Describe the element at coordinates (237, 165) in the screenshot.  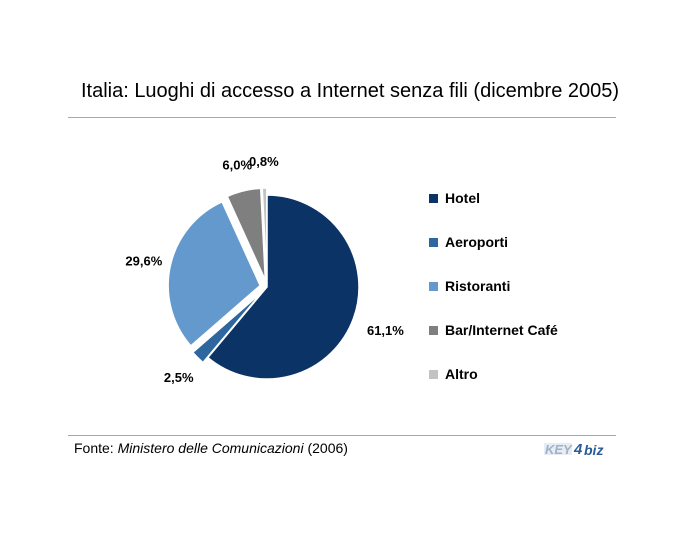
I see `data-label-bar-internet-caf: 6,0%` at that location.